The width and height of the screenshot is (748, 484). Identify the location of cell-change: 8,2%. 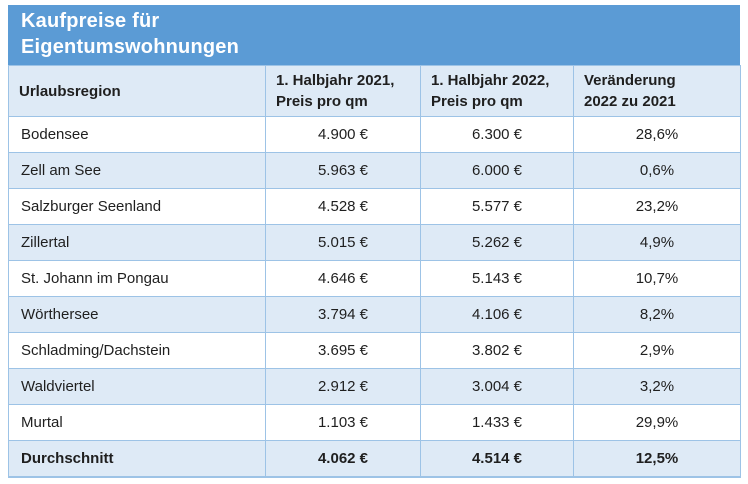
(657, 314).